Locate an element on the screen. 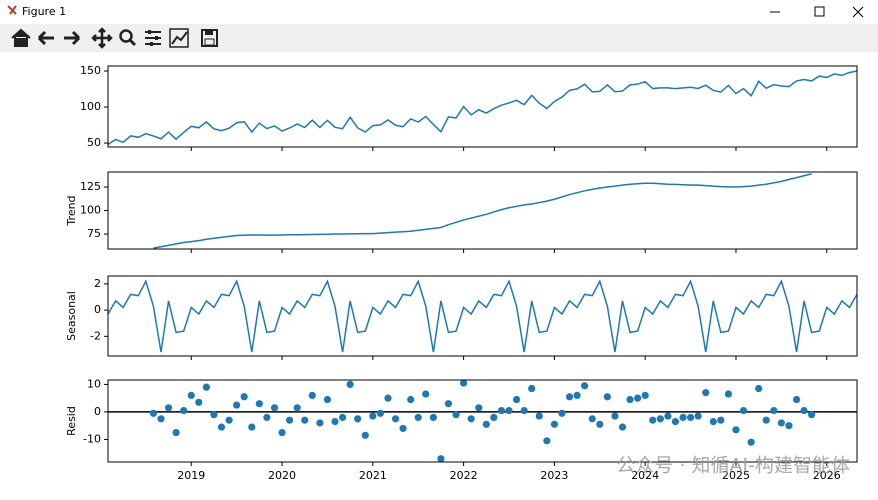 The width and height of the screenshot is (878, 500). app-icon is located at coordinates (12, 10).